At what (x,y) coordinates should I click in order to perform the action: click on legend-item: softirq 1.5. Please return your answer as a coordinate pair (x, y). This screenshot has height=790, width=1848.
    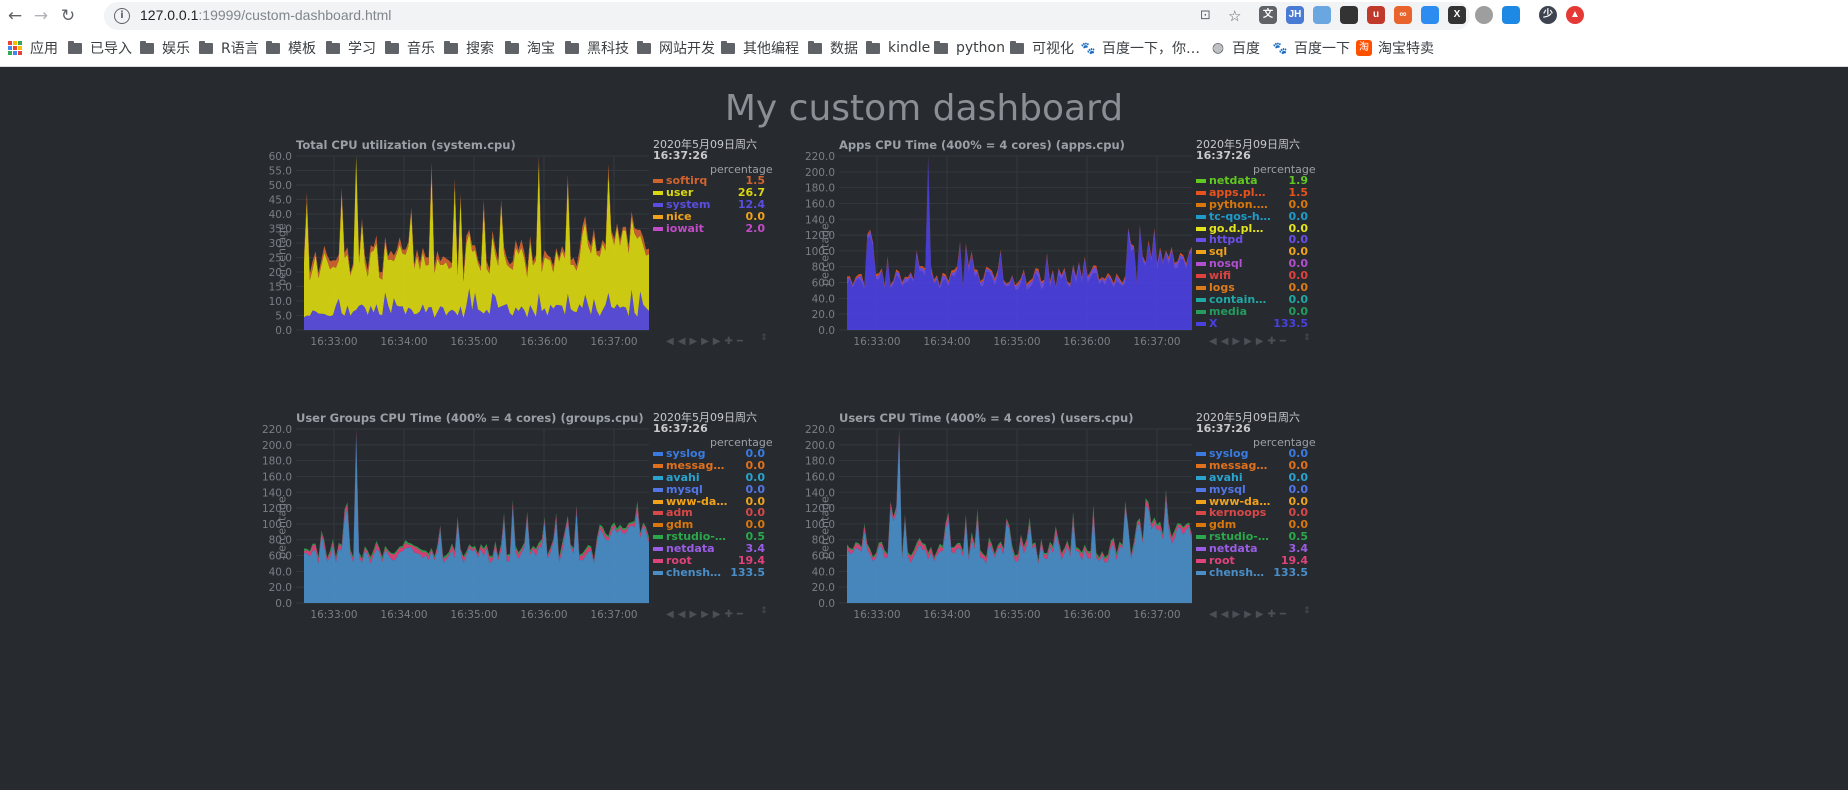
    Looking at the image, I should click on (709, 181).